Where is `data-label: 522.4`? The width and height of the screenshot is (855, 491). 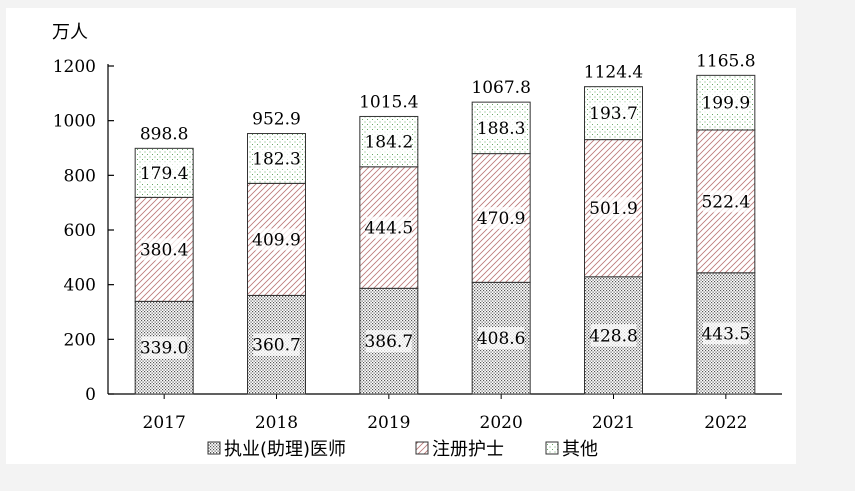 data-label: 522.4 is located at coordinates (725, 202).